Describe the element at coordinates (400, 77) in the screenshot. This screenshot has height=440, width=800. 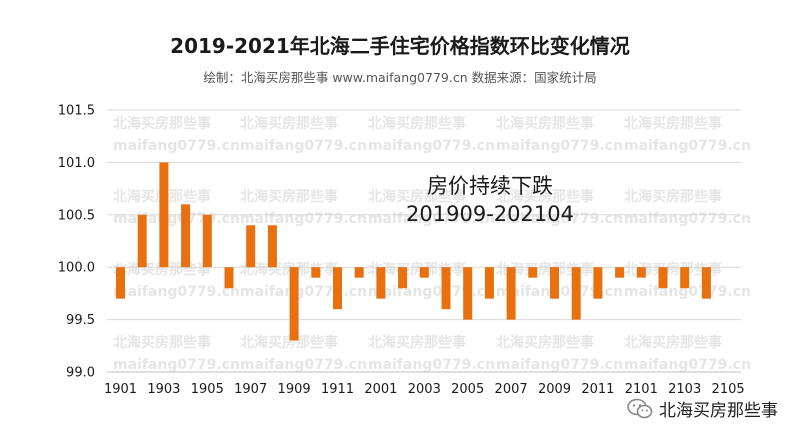
I see `chart-subtitle: 绘制：北海买房那些事 www.maifang0779.cn 数据来源：国家统计局` at that location.